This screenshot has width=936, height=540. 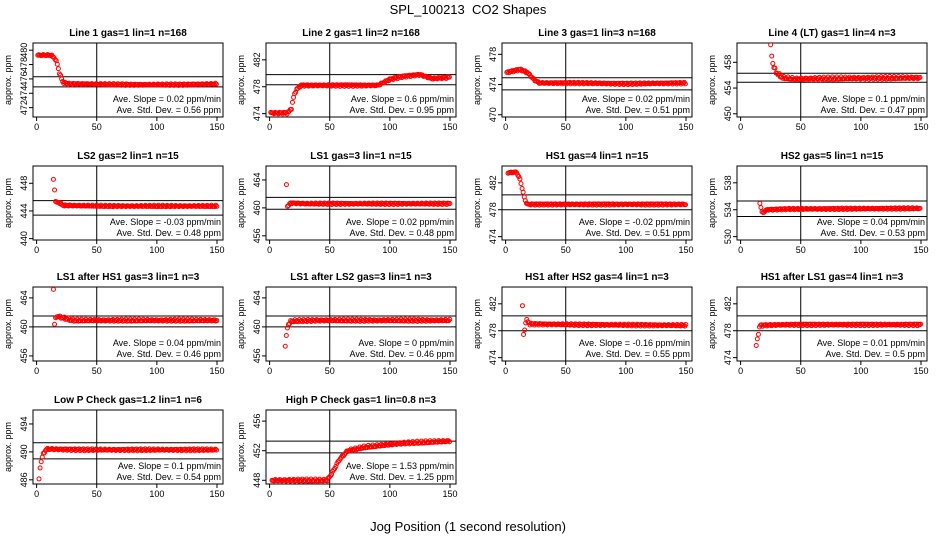 What do you see at coordinates (24, 107) in the screenshot?
I see `y-tick-label: 472` at bounding box center [24, 107].